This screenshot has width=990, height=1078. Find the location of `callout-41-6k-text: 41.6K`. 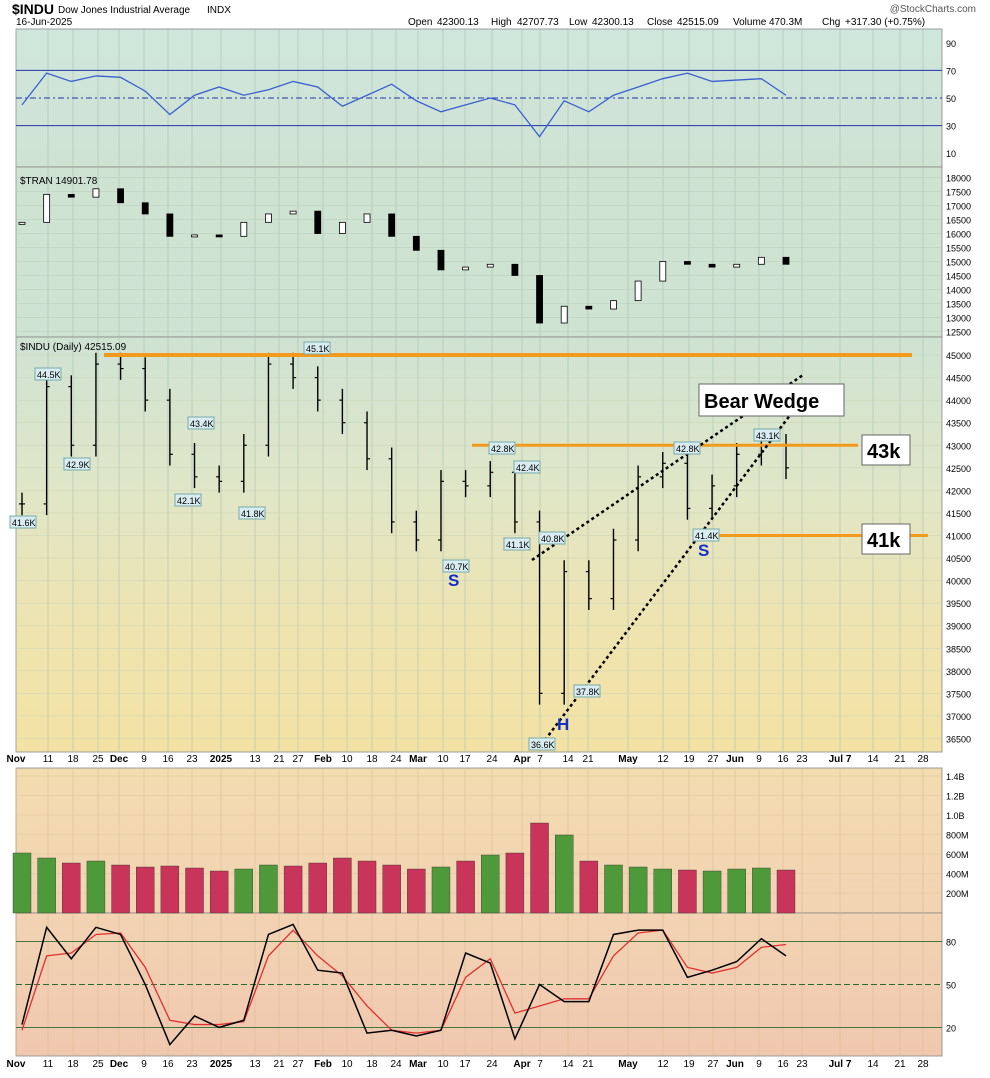

callout-41-6k-text: 41.6K is located at coordinates (24, 523).